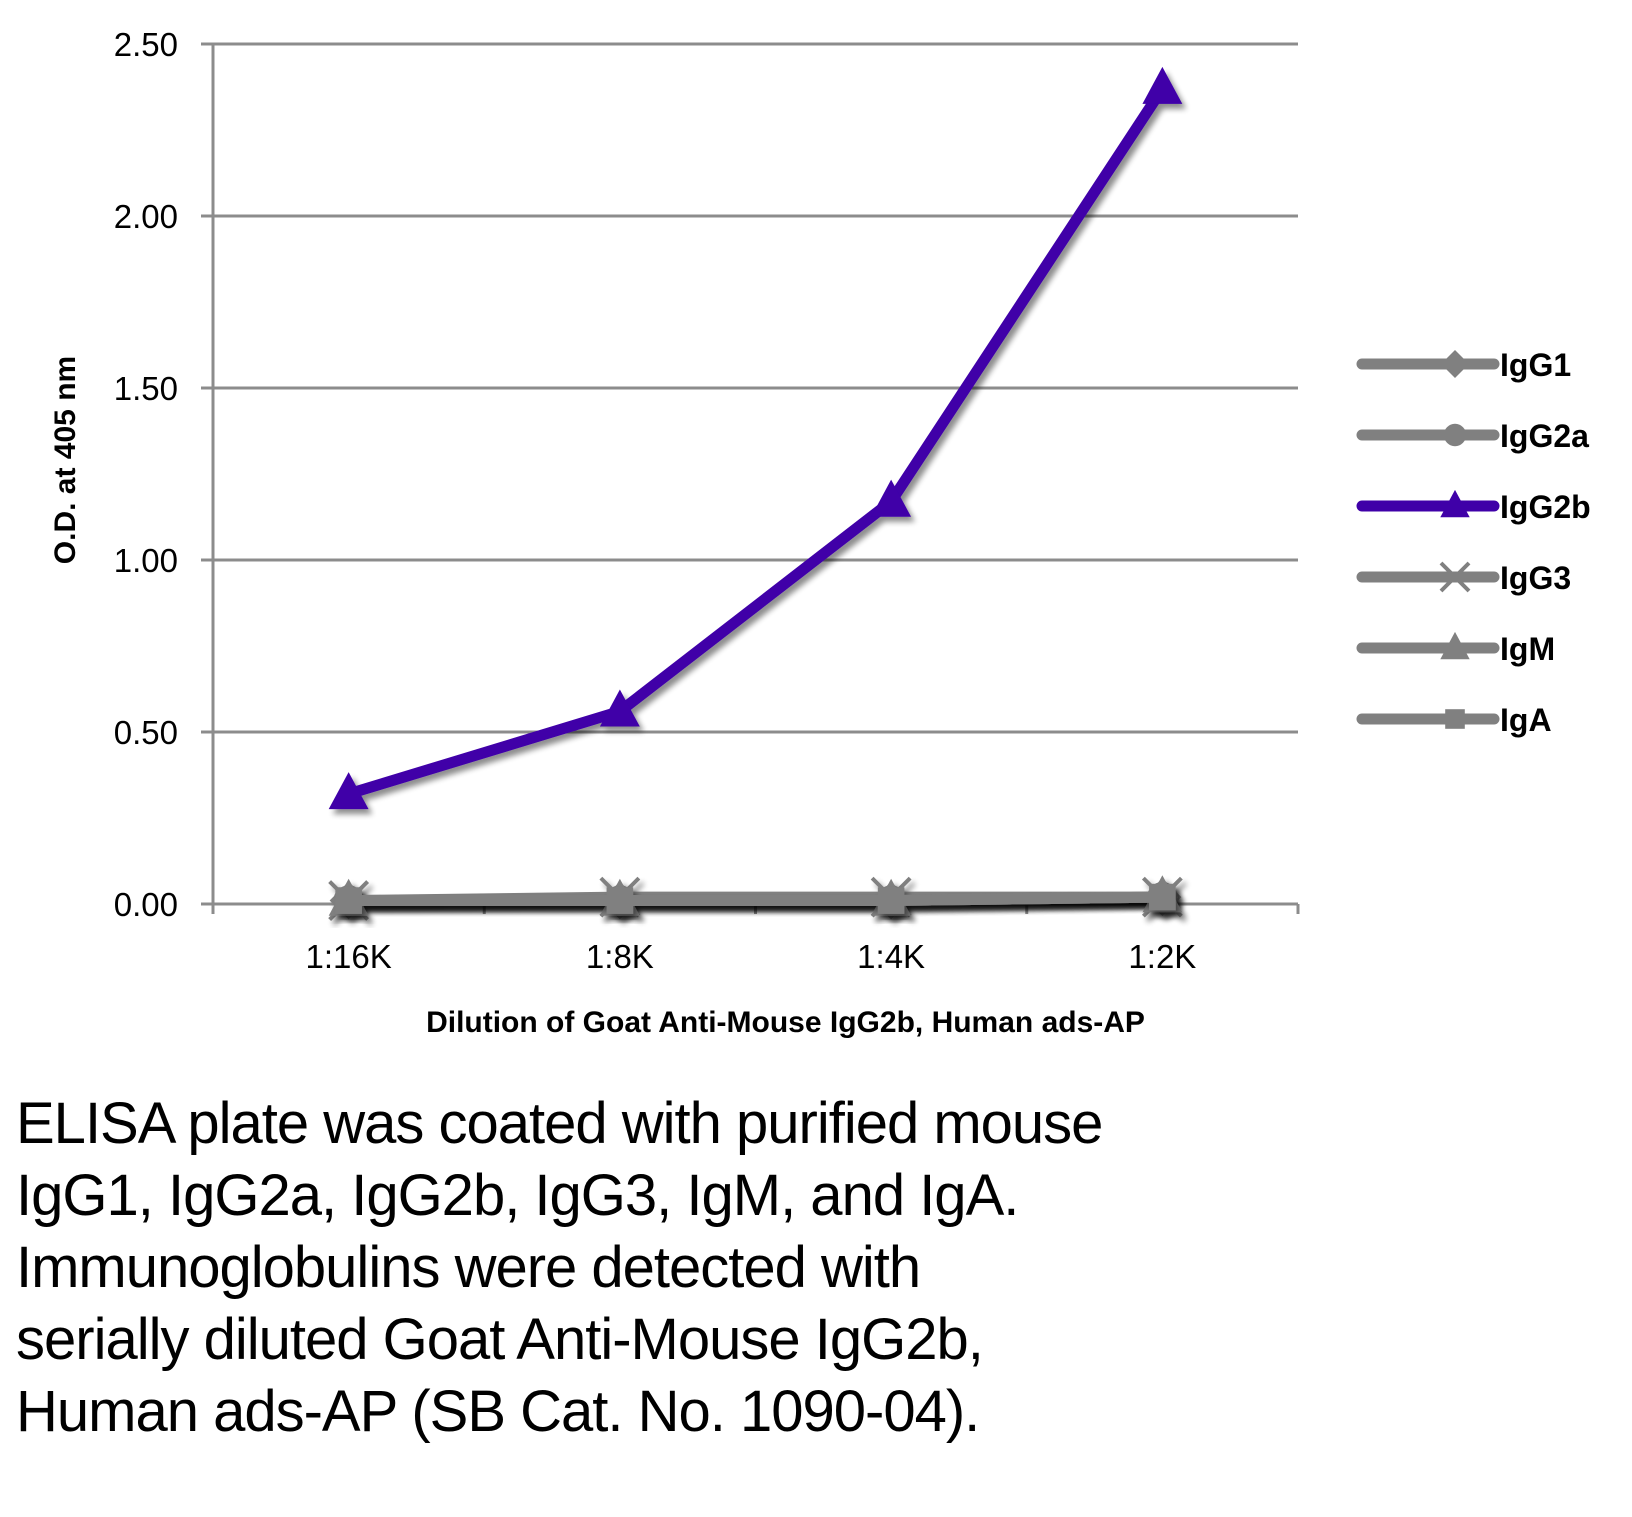 The image size is (1632, 1517). Describe the element at coordinates (1472, 436) in the screenshot. I see `legend-item: IgG2a` at that location.